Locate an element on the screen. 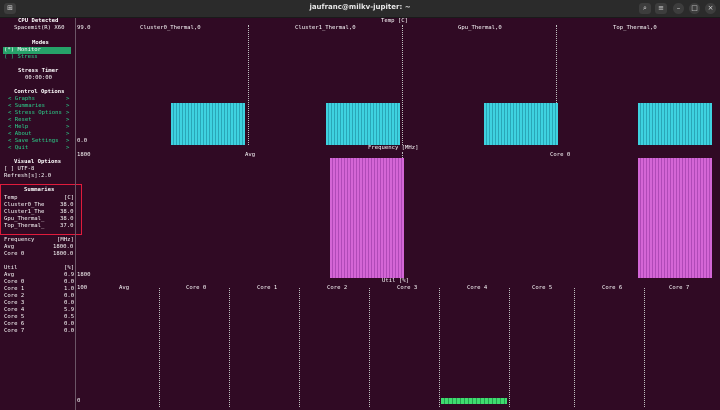 The width and height of the screenshot is (720, 410). modes-label: Modes is located at coordinates (40, 43).